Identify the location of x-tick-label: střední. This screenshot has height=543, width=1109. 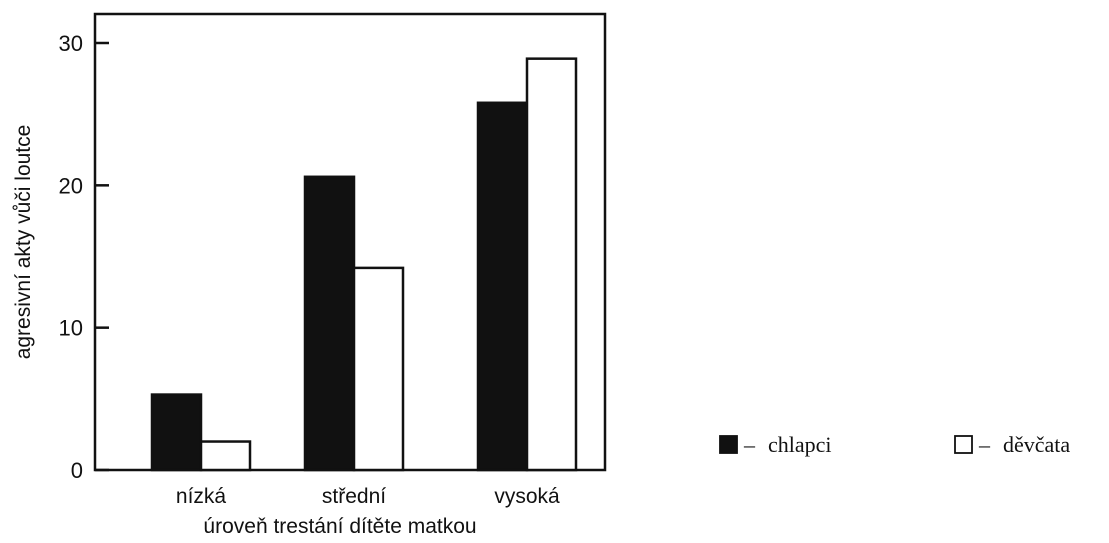
(354, 496).